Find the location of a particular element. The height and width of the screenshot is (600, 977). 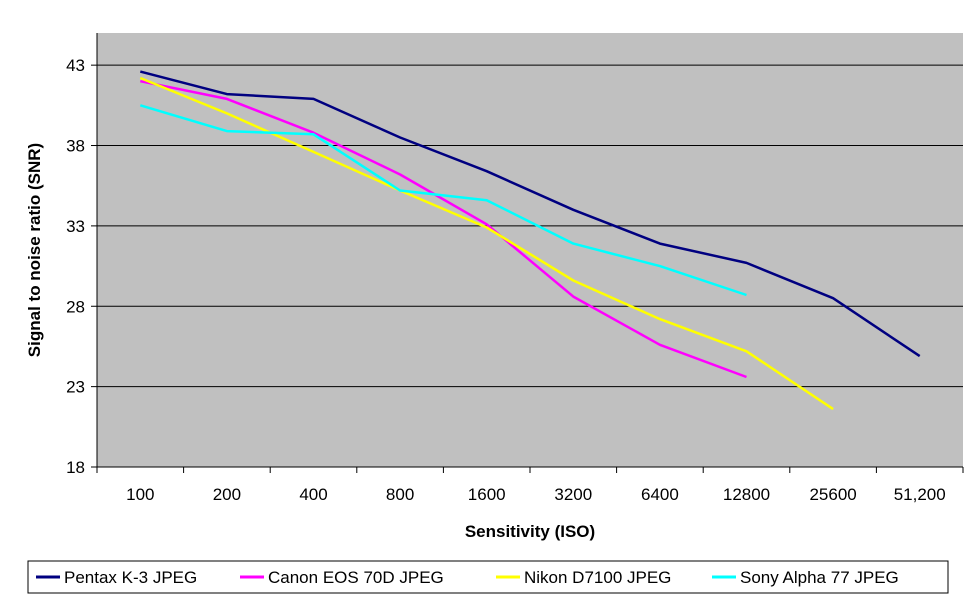

legend-label: Canon EOS 70D JPEG is located at coordinates (356, 577).